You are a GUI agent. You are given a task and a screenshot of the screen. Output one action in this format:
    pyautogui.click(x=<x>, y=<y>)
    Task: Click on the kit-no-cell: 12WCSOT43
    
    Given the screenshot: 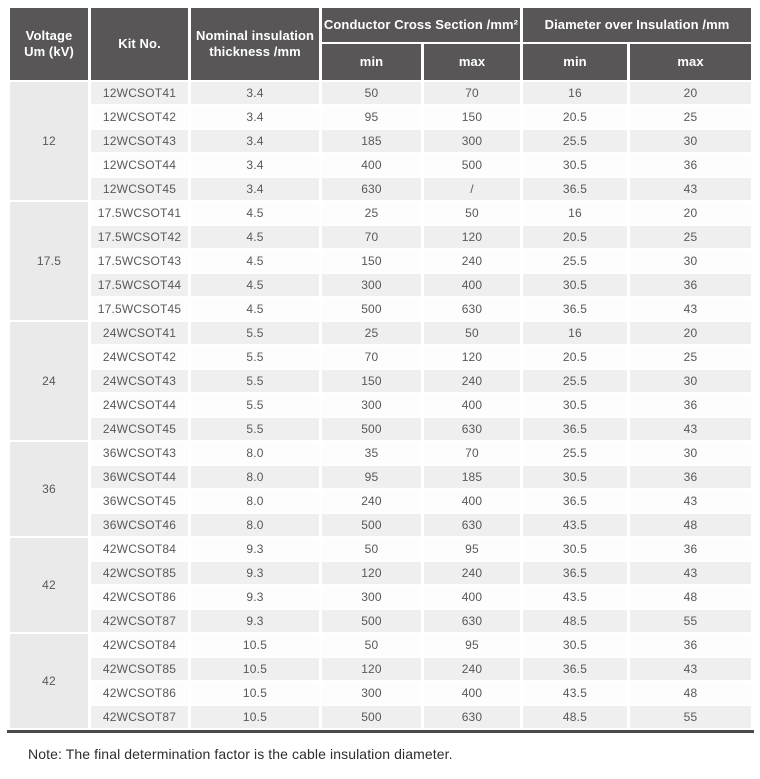 What is the action you would take?
    pyautogui.click(x=139, y=141)
    